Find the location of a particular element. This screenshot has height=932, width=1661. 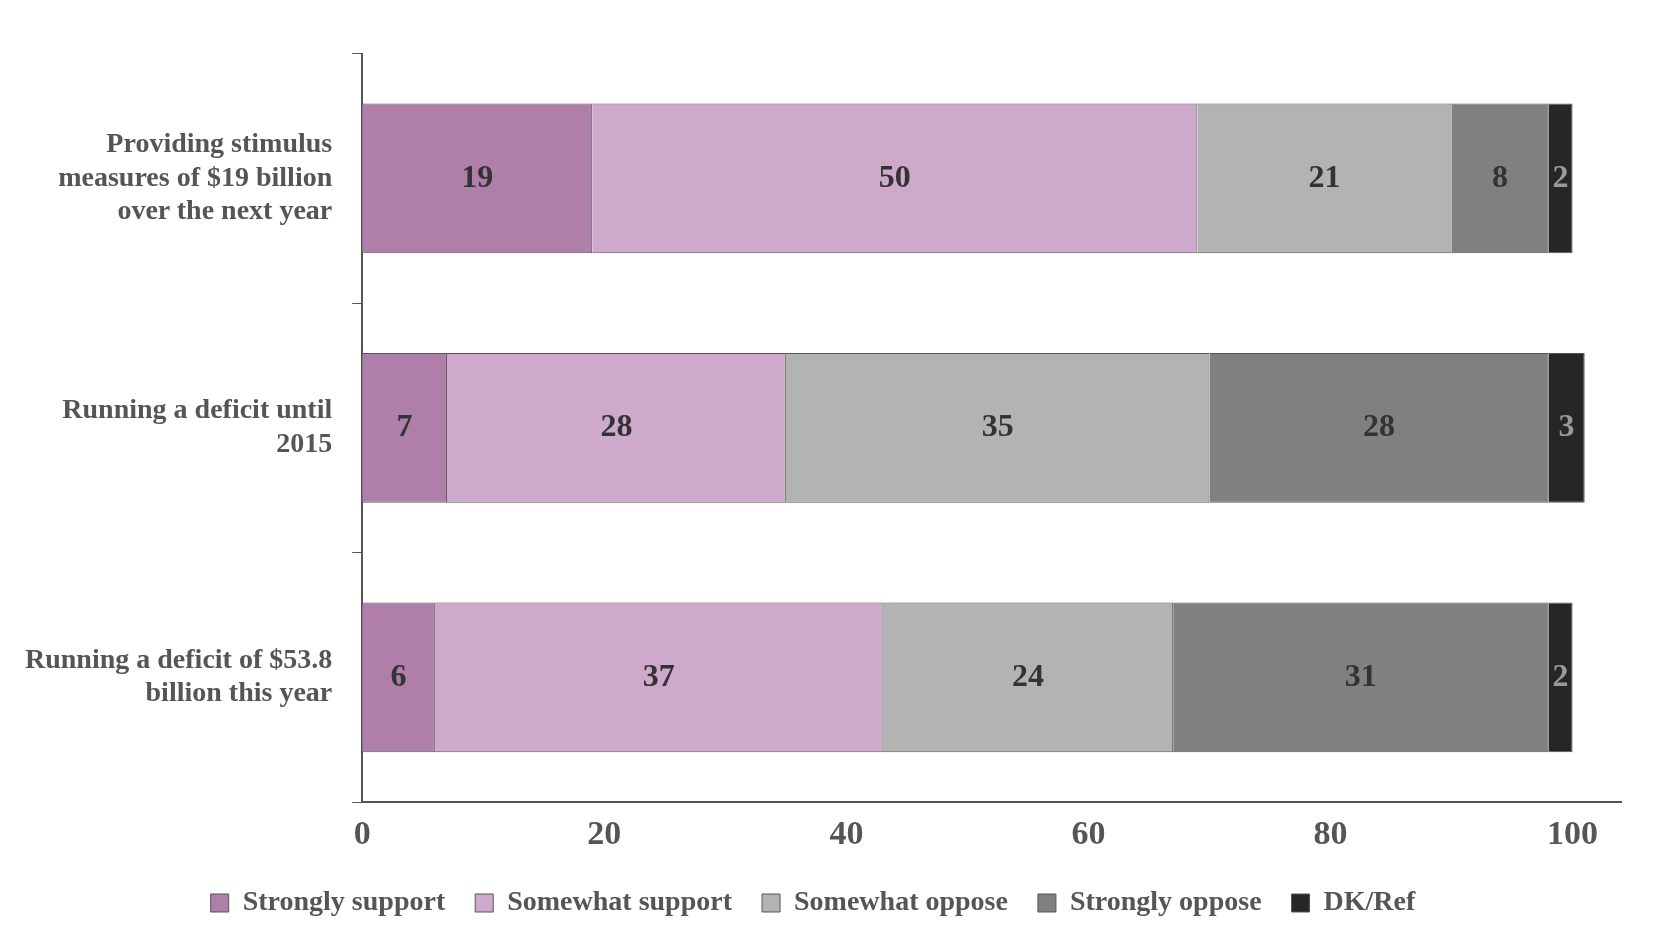

data-label: 19 is located at coordinates (477, 175).